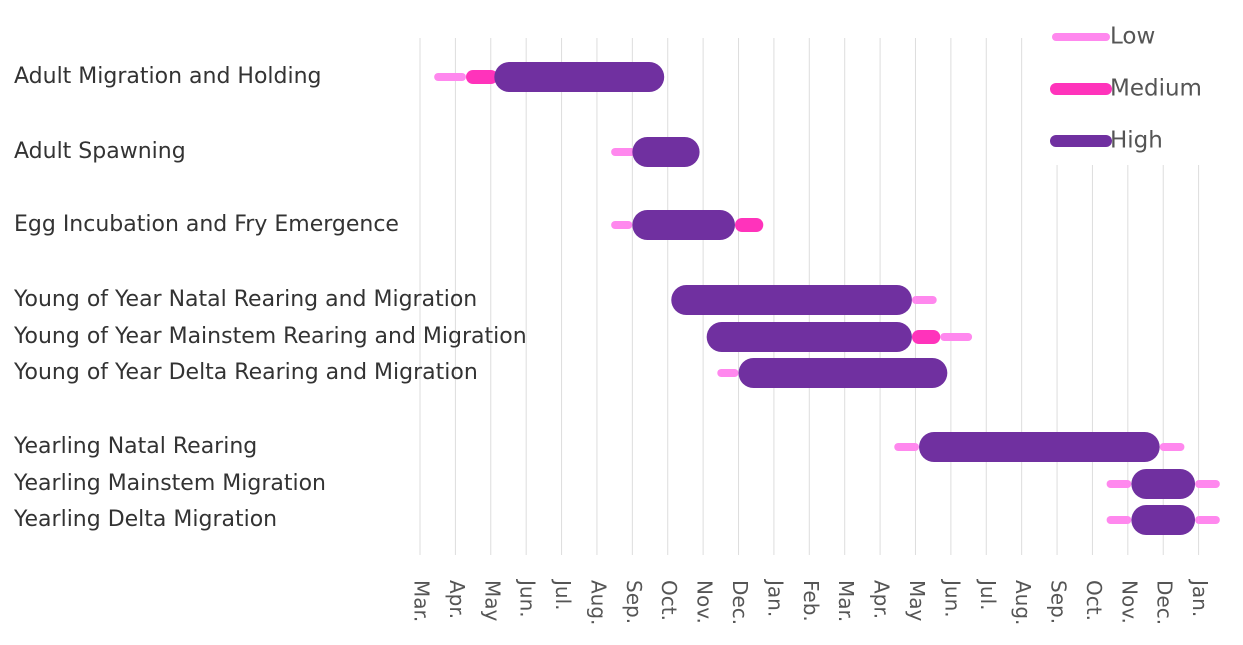  I want to click on row-label: Adult Spawning, so click(100, 151).